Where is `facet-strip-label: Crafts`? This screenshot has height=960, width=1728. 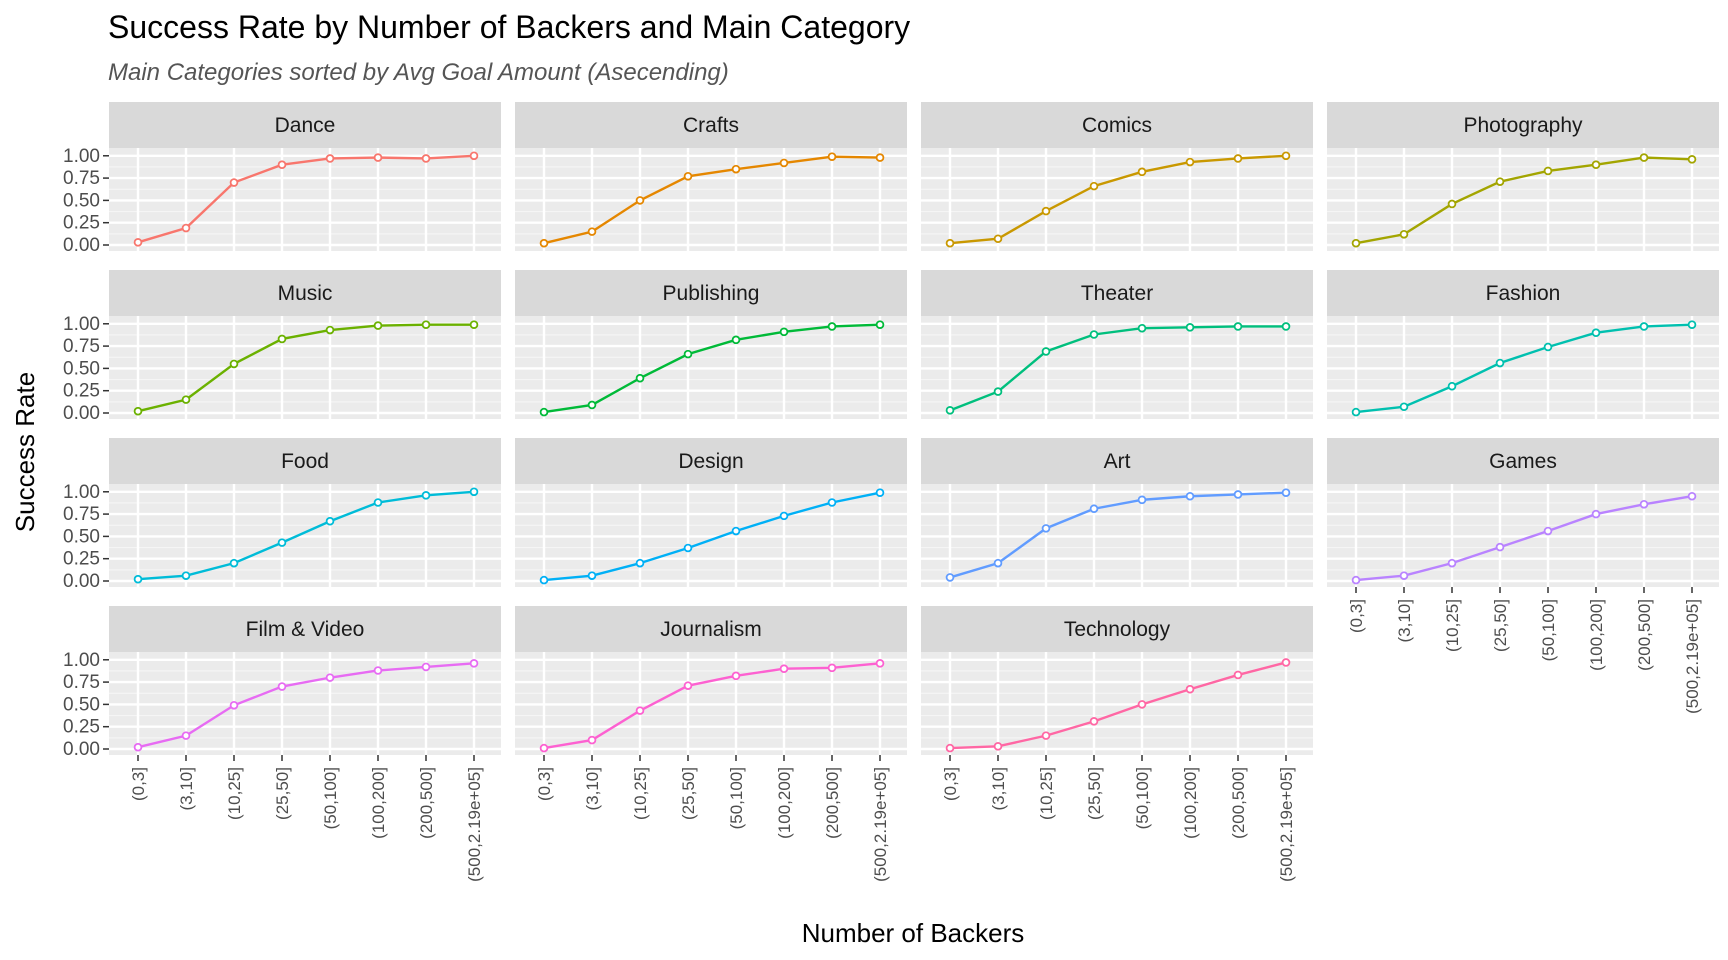
facet-strip-label: Crafts is located at coordinates (711, 125).